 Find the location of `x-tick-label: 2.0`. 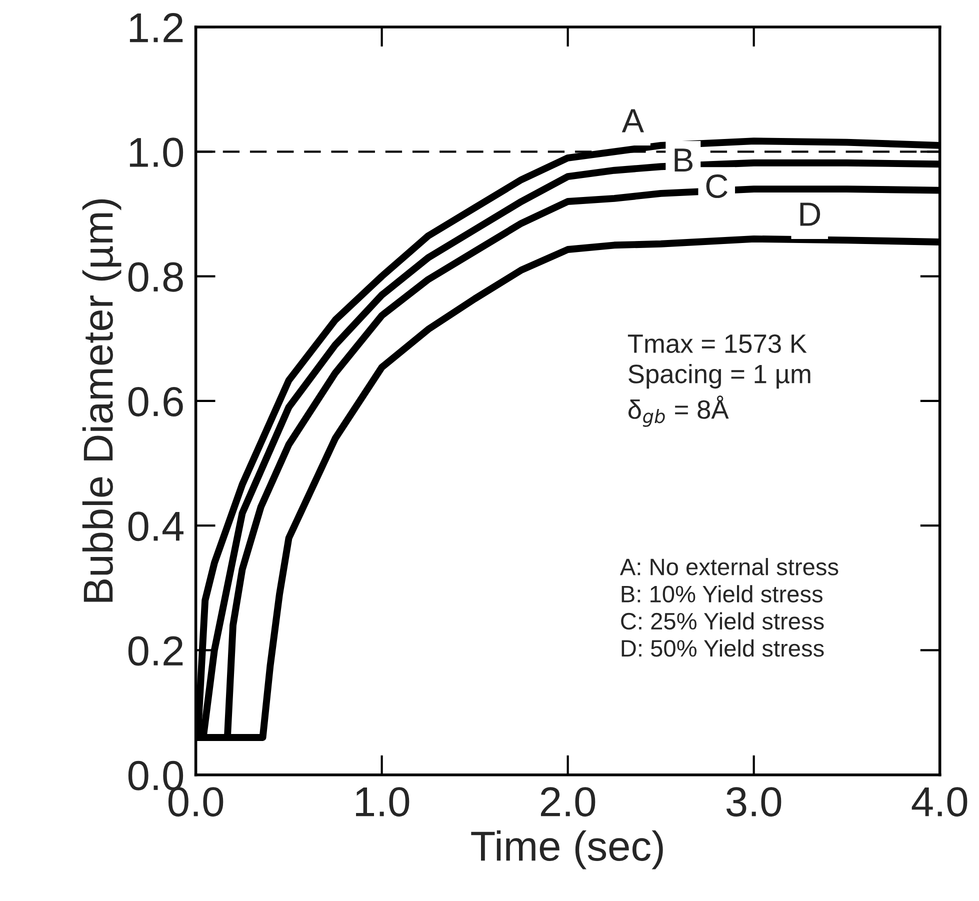

x-tick-label: 2.0 is located at coordinates (568, 802).